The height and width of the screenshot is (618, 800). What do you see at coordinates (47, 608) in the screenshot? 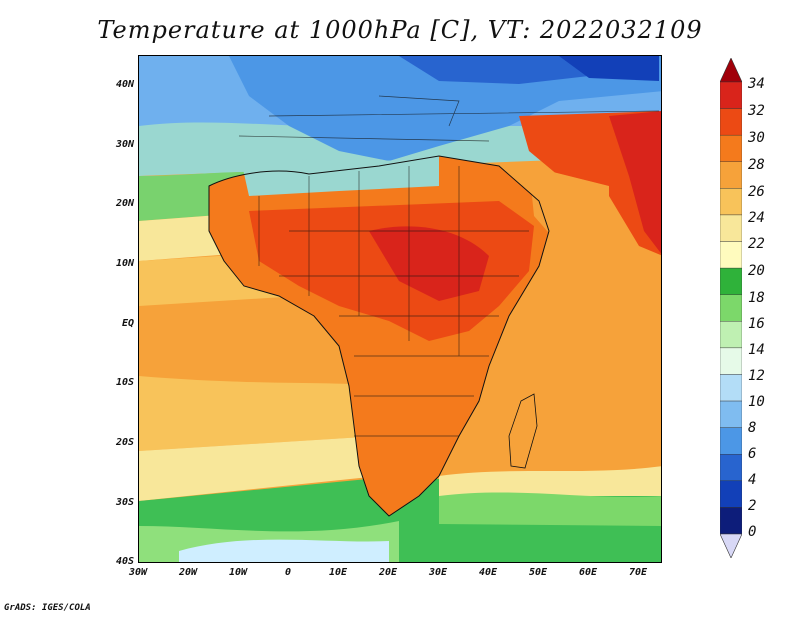
I see `grads-credit: GrADS: IGES/COLA` at bounding box center [47, 608].